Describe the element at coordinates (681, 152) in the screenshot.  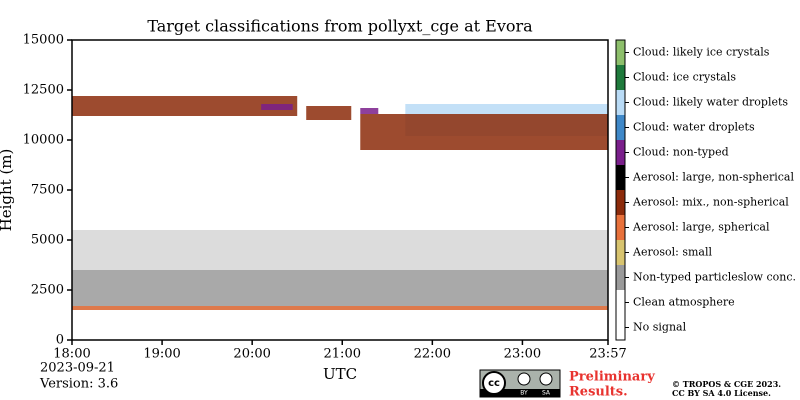
I see `legend-label: Cloud: non-typed` at that location.